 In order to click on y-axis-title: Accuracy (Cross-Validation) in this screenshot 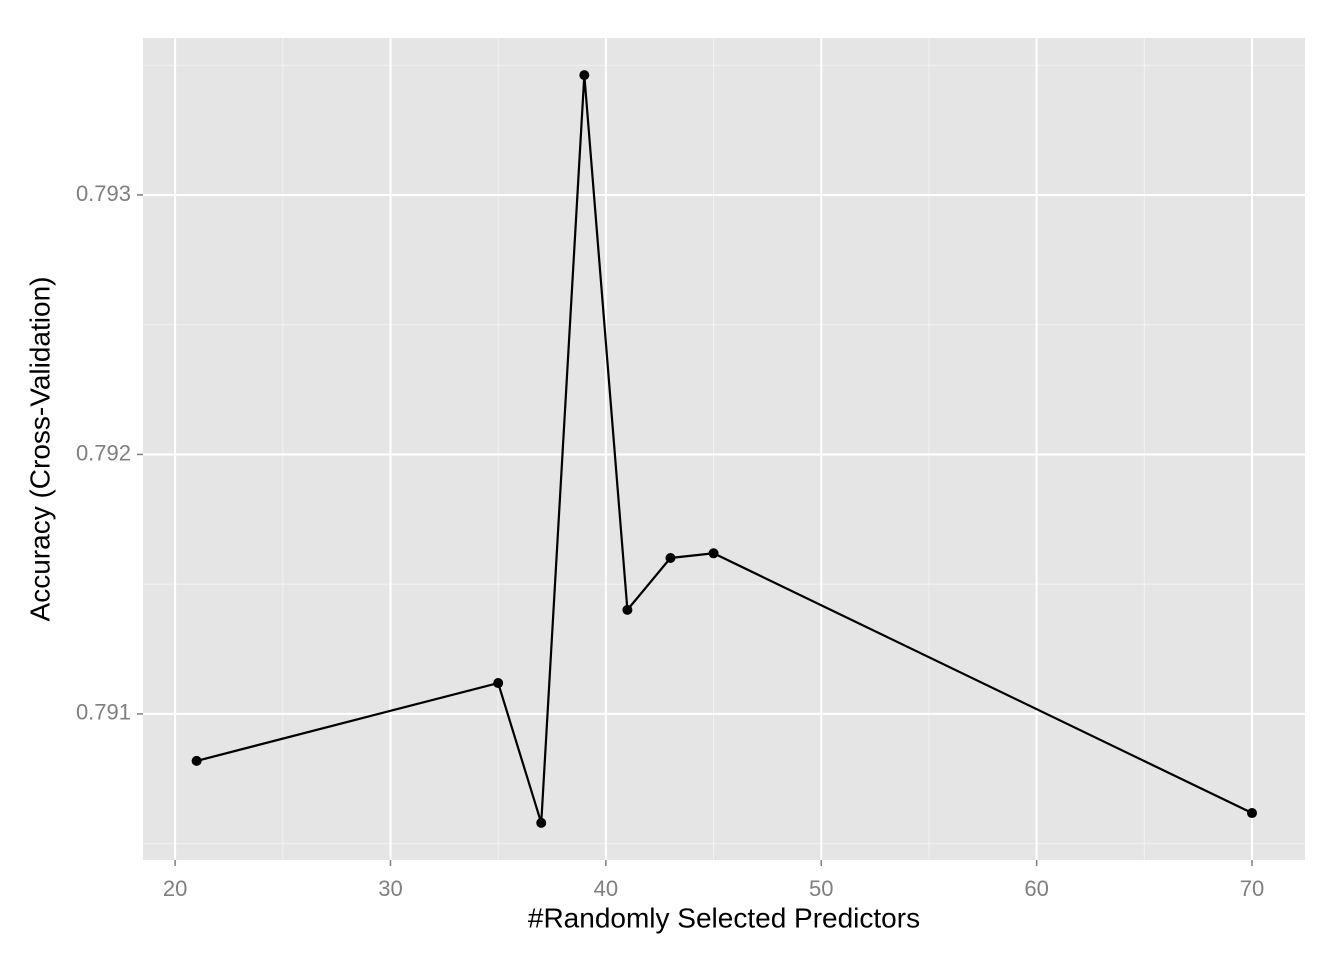, I will do `click(39, 449)`.